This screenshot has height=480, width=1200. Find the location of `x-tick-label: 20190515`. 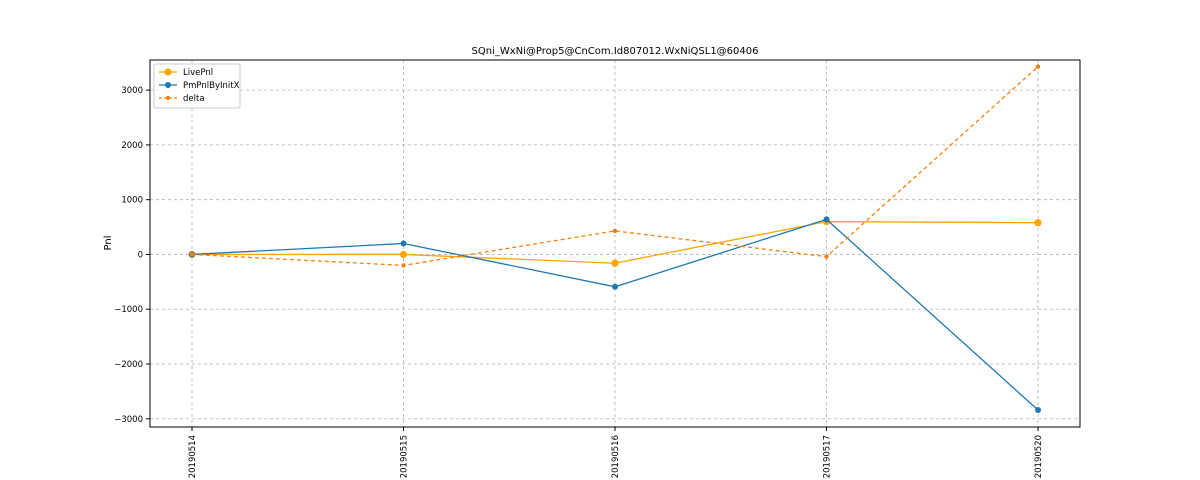

x-tick-label: 20190515 is located at coordinates (405, 456).